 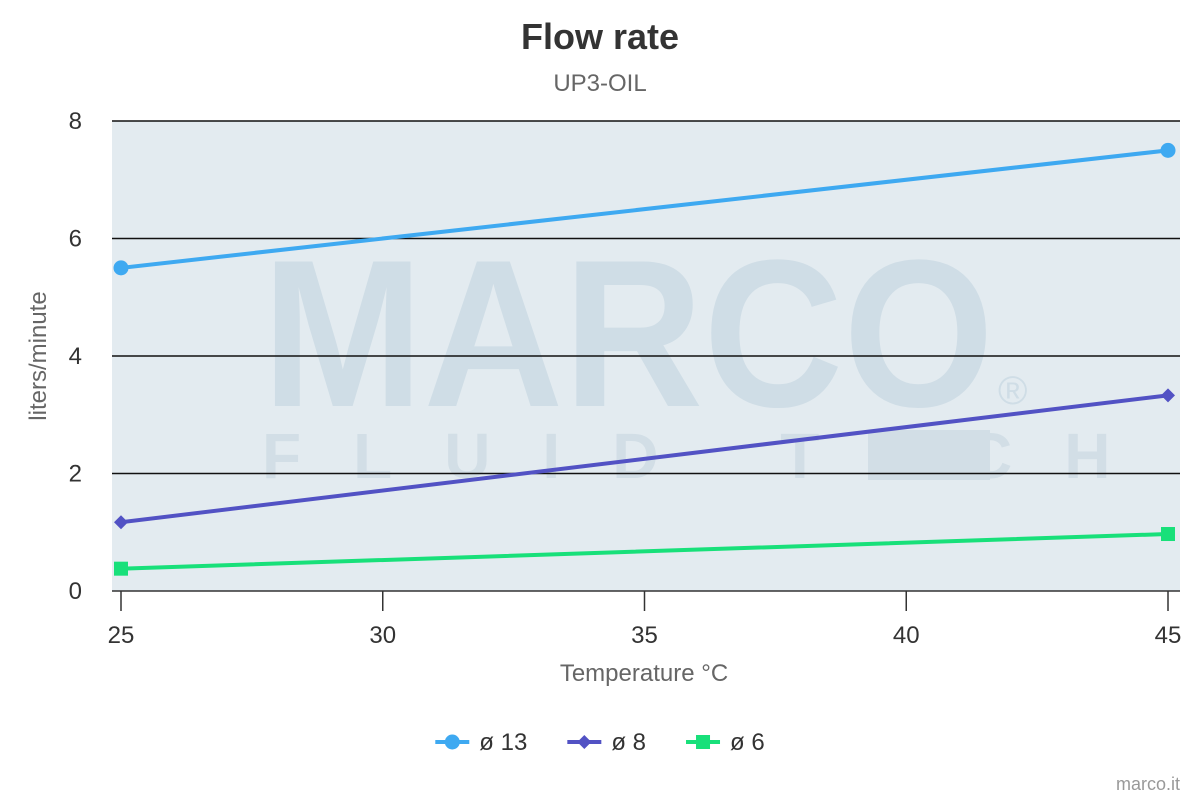 What do you see at coordinates (644, 635) in the screenshot?
I see `x-tick-label: 35` at bounding box center [644, 635].